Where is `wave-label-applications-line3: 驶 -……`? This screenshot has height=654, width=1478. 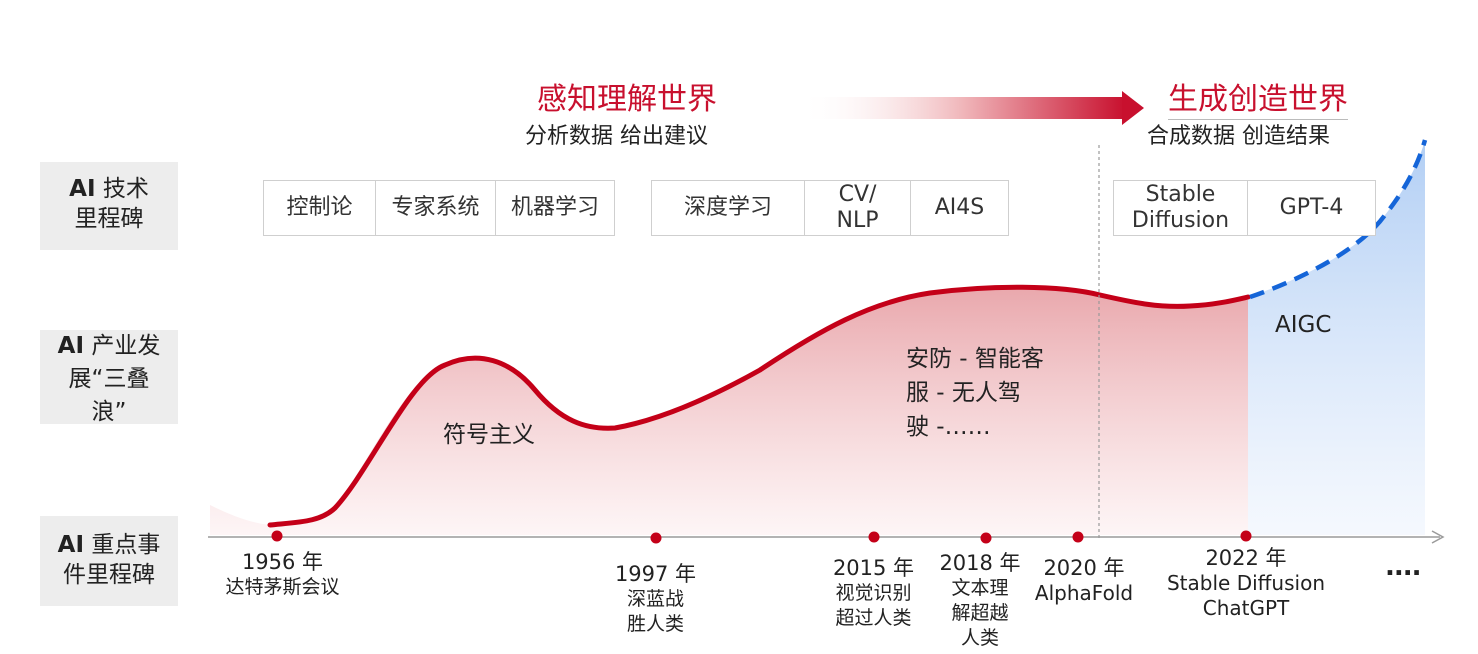
wave-label-applications-line3: 驶 -…… is located at coordinates (948, 427).